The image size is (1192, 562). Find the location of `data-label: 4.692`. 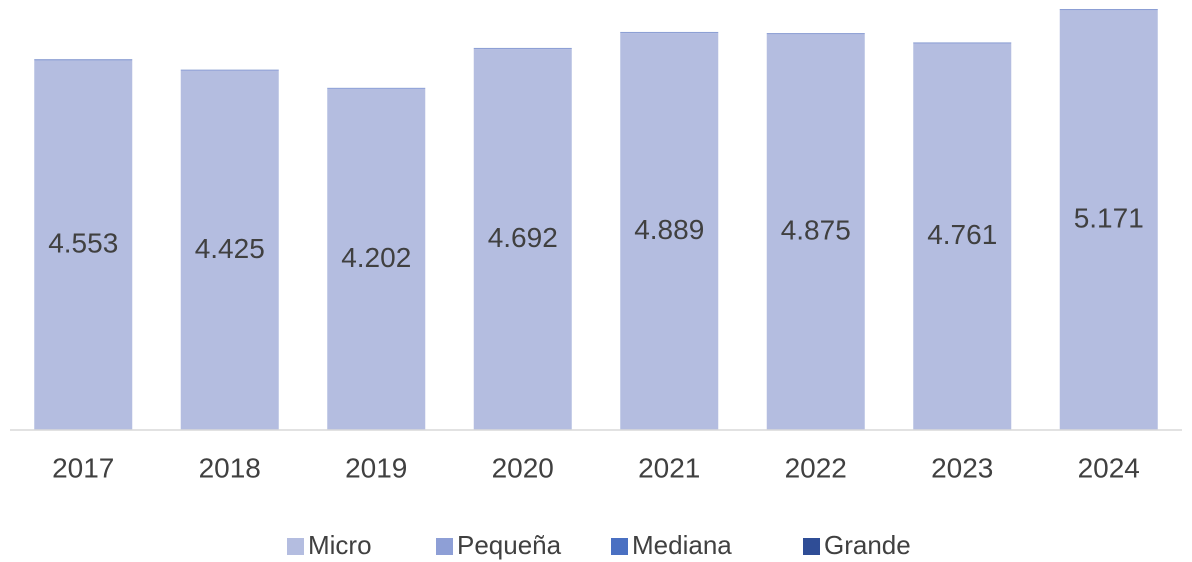

data-label: 4.692 is located at coordinates (523, 237).